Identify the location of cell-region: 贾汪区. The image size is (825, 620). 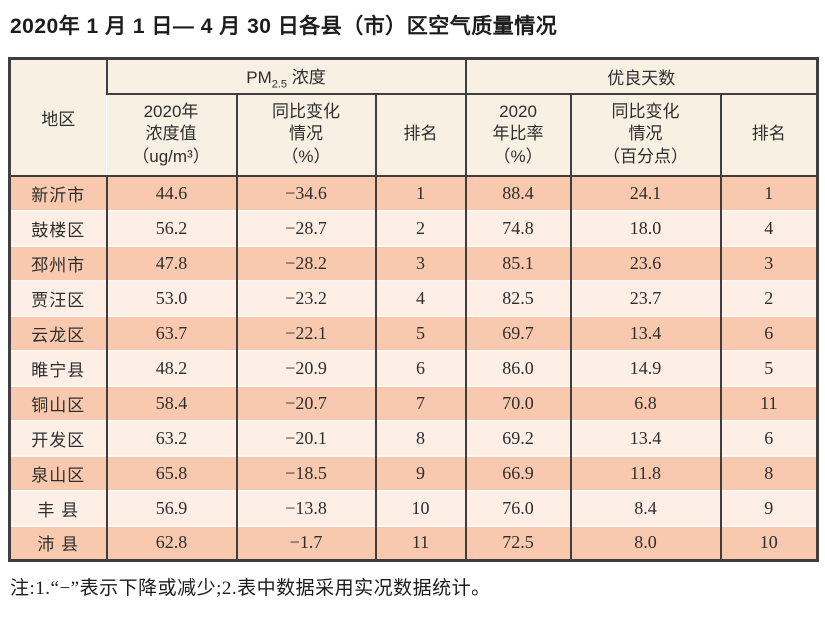
(58, 297).